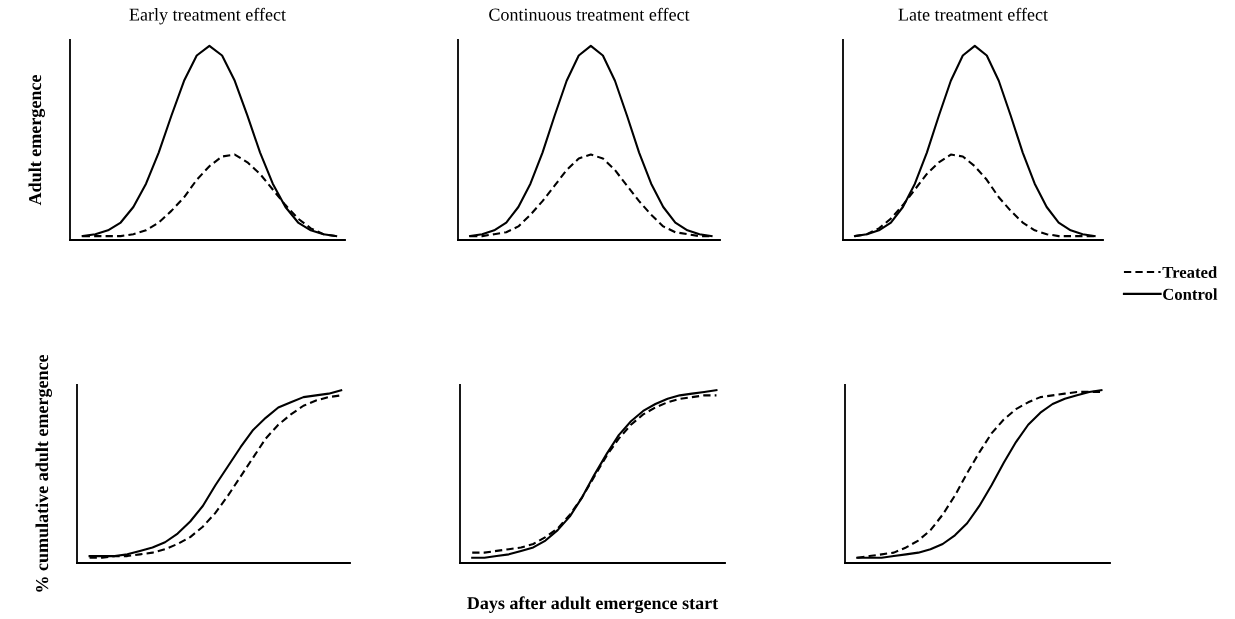 This screenshot has height=619, width=1235. I want to click on chart-title: Late treatment effect, so click(973, 14).